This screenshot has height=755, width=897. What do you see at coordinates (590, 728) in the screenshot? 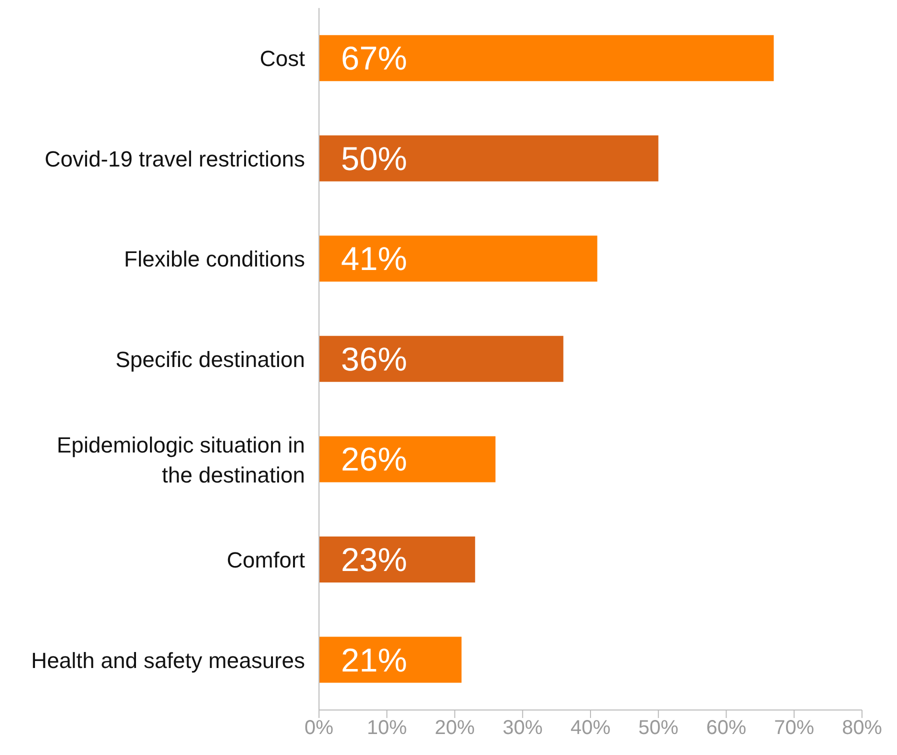
I see `x-tick-label: 40%` at bounding box center [590, 728].